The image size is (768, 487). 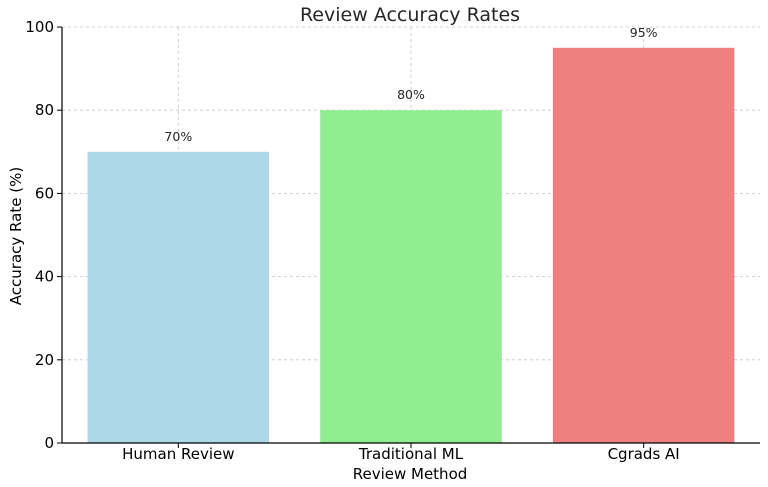 I want to click on data-label-0: 70%, so click(x=178, y=136).